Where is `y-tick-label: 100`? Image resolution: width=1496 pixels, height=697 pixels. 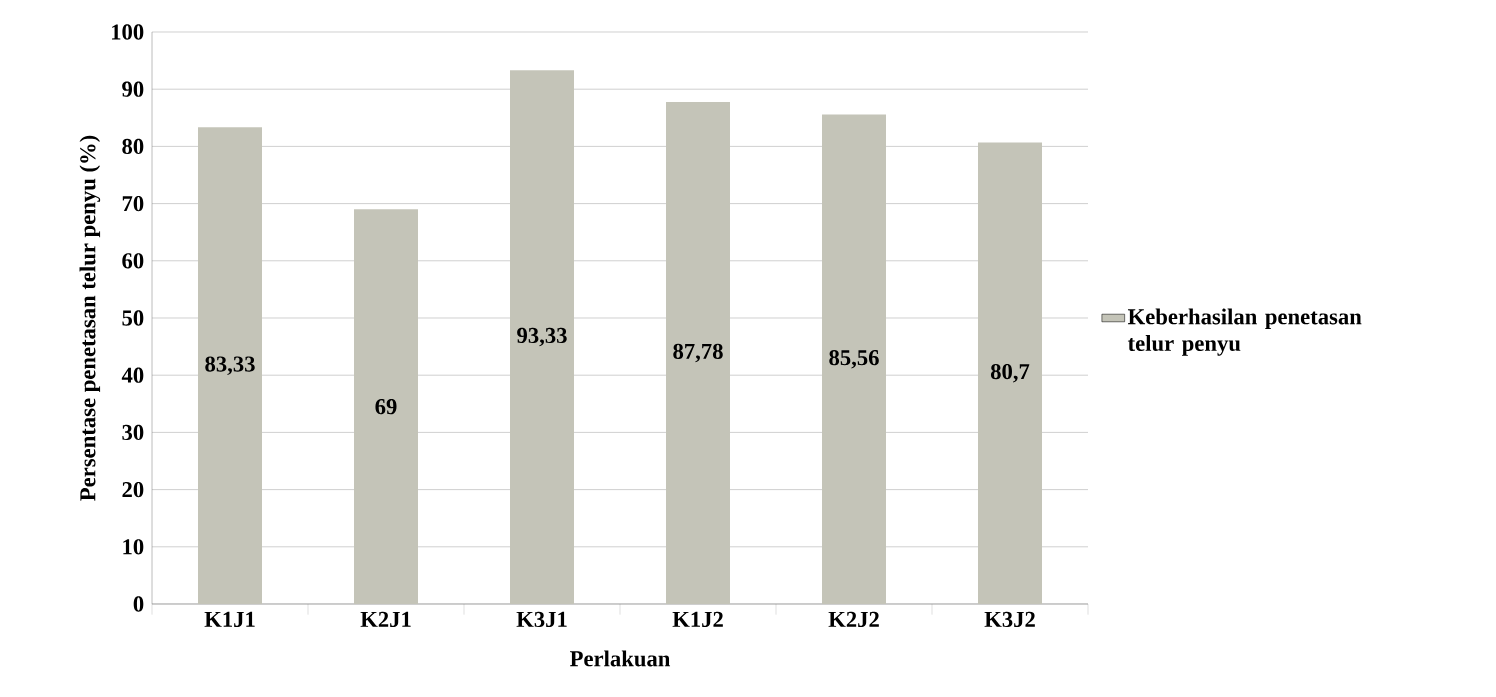 y-tick-label: 100 is located at coordinates (128, 32).